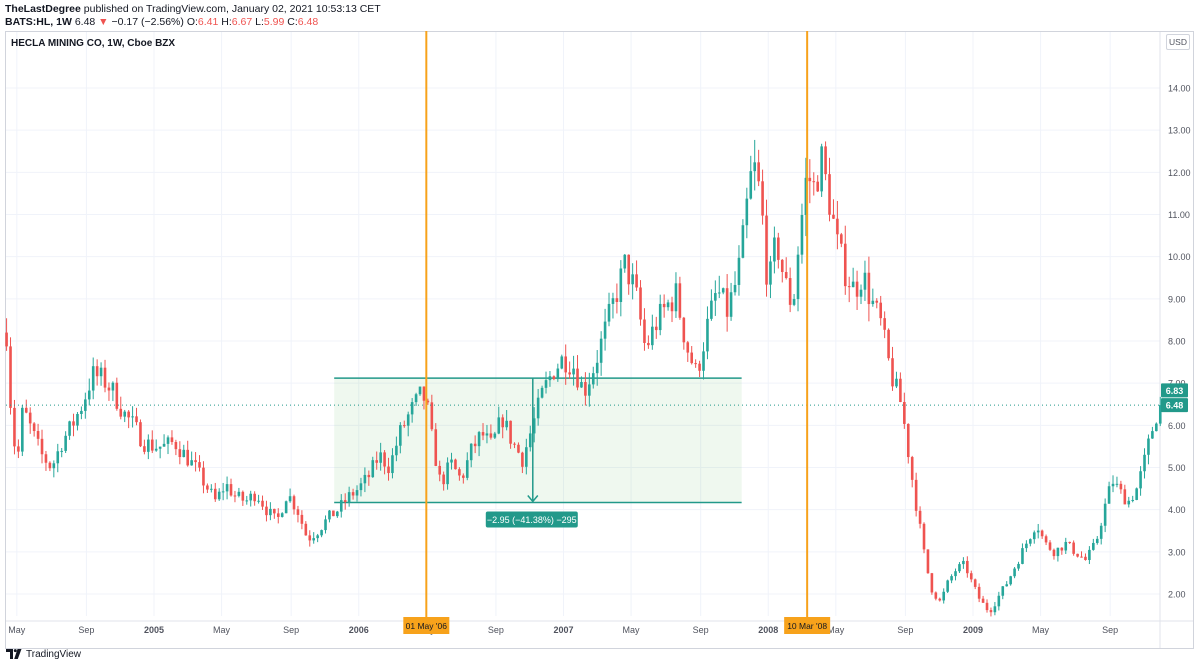  What do you see at coordinates (259, 22) in the screenshot?
I see `low-label: L:` at bounding box center [259, 22].